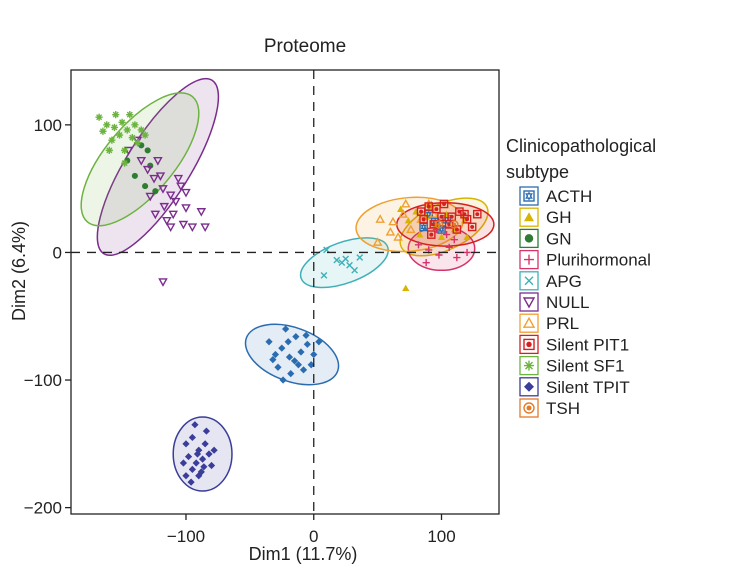  What do you see at coordinates (198, 453) in the screenshot?
I see `series-silent-tpit` at bounding box center [198, 453].